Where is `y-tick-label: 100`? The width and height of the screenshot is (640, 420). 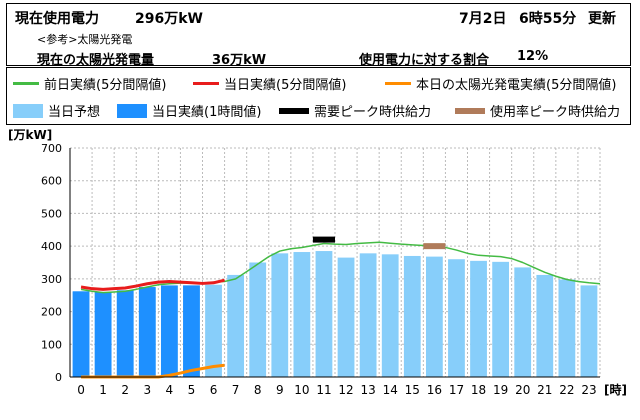 y-tick-label: 100 is located at coordinates (51, 344).